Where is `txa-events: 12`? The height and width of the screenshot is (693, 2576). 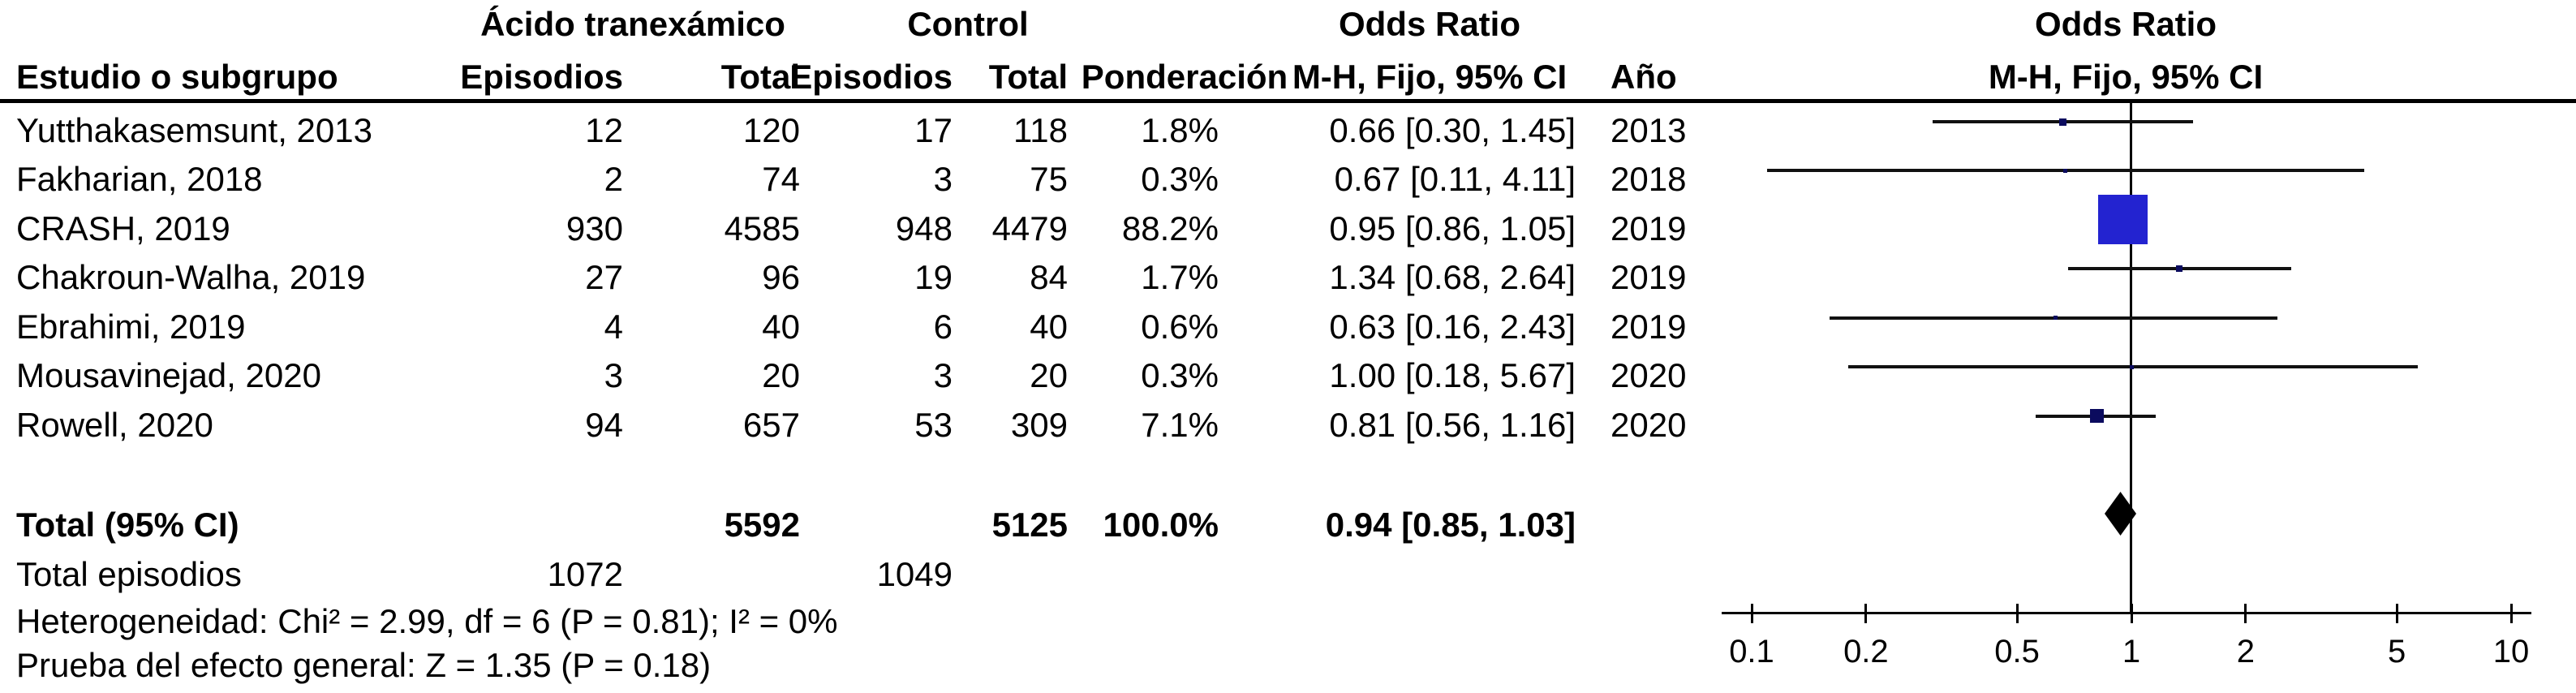 txa-events: 12 is located at coordinates (604, 130).